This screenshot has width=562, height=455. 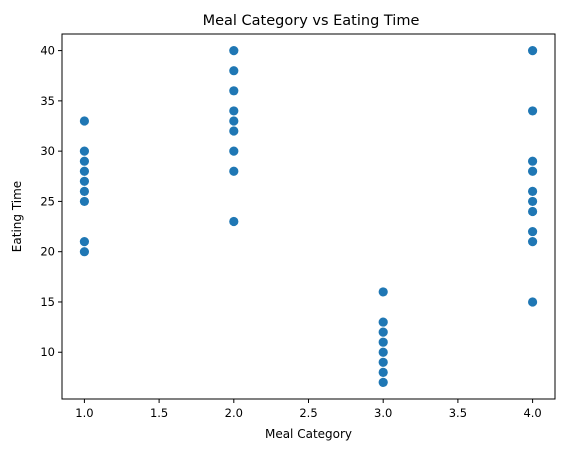 What do you see at coordinates (383, 413) in the screenshot?
I see `x-tick-label: 3.0` at bounding box center [383, 413].